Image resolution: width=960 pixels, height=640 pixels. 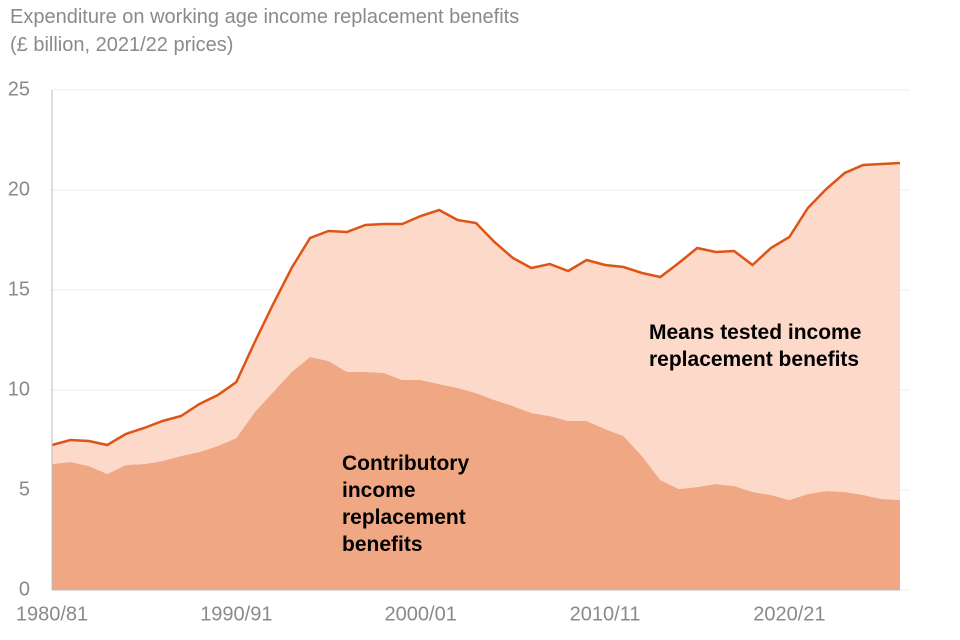 What do you see at coordinates (19, 389) in the screenshot?
I see `y-tick-label: 10` at bounding box center [19, 389].